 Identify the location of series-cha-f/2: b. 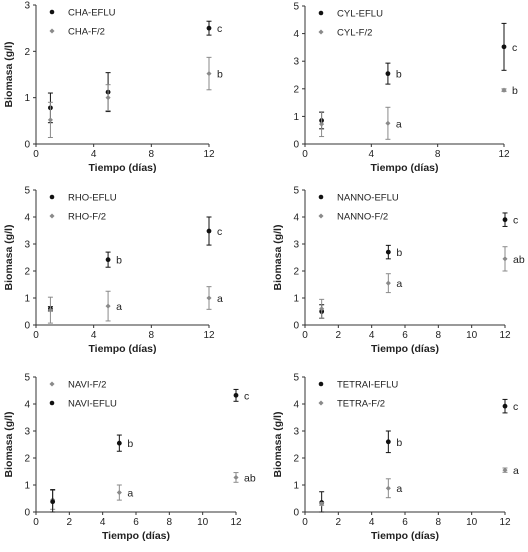
(135, 97).